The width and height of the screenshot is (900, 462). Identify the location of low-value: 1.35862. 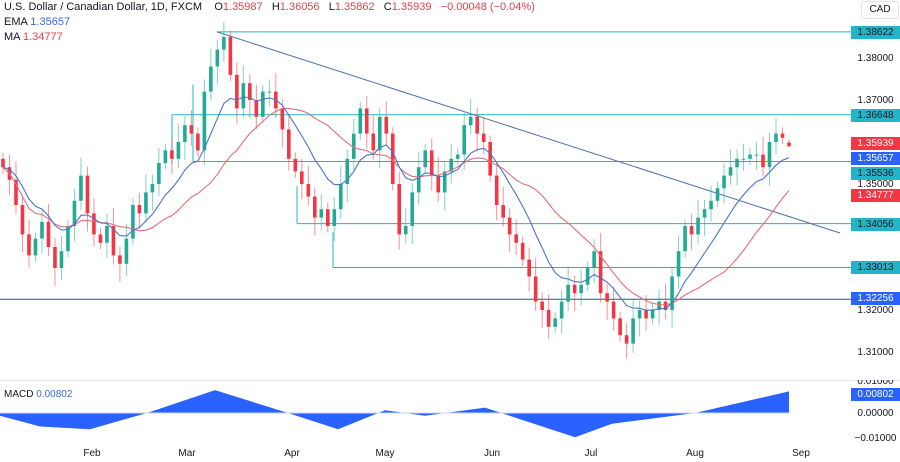
(354, 7).